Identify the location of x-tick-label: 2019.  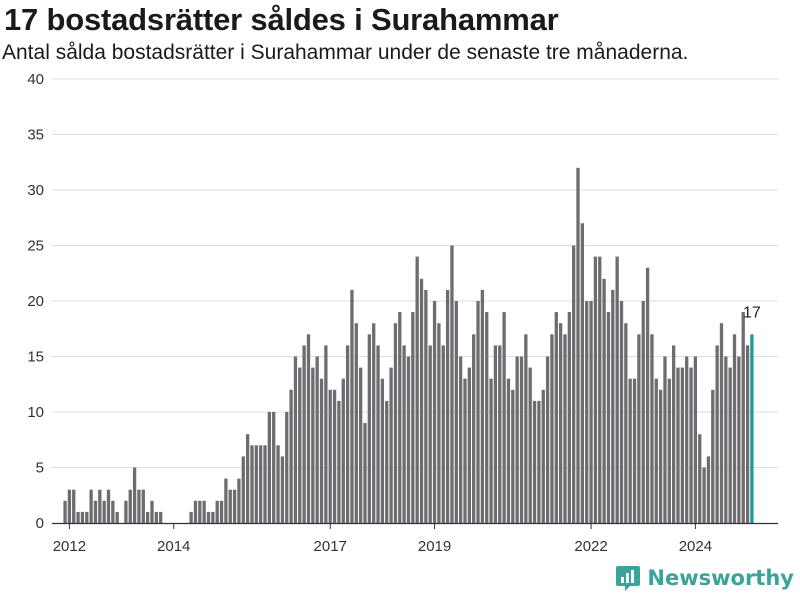
(434, 546).